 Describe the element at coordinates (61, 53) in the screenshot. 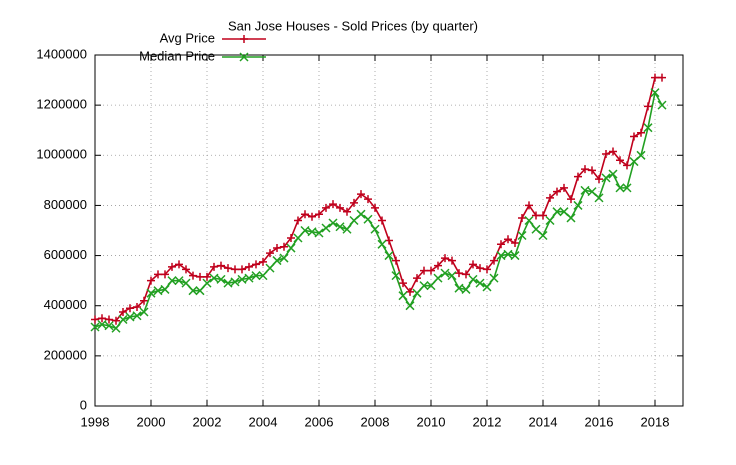

I see `y-tick-label: 1400000` at that location.